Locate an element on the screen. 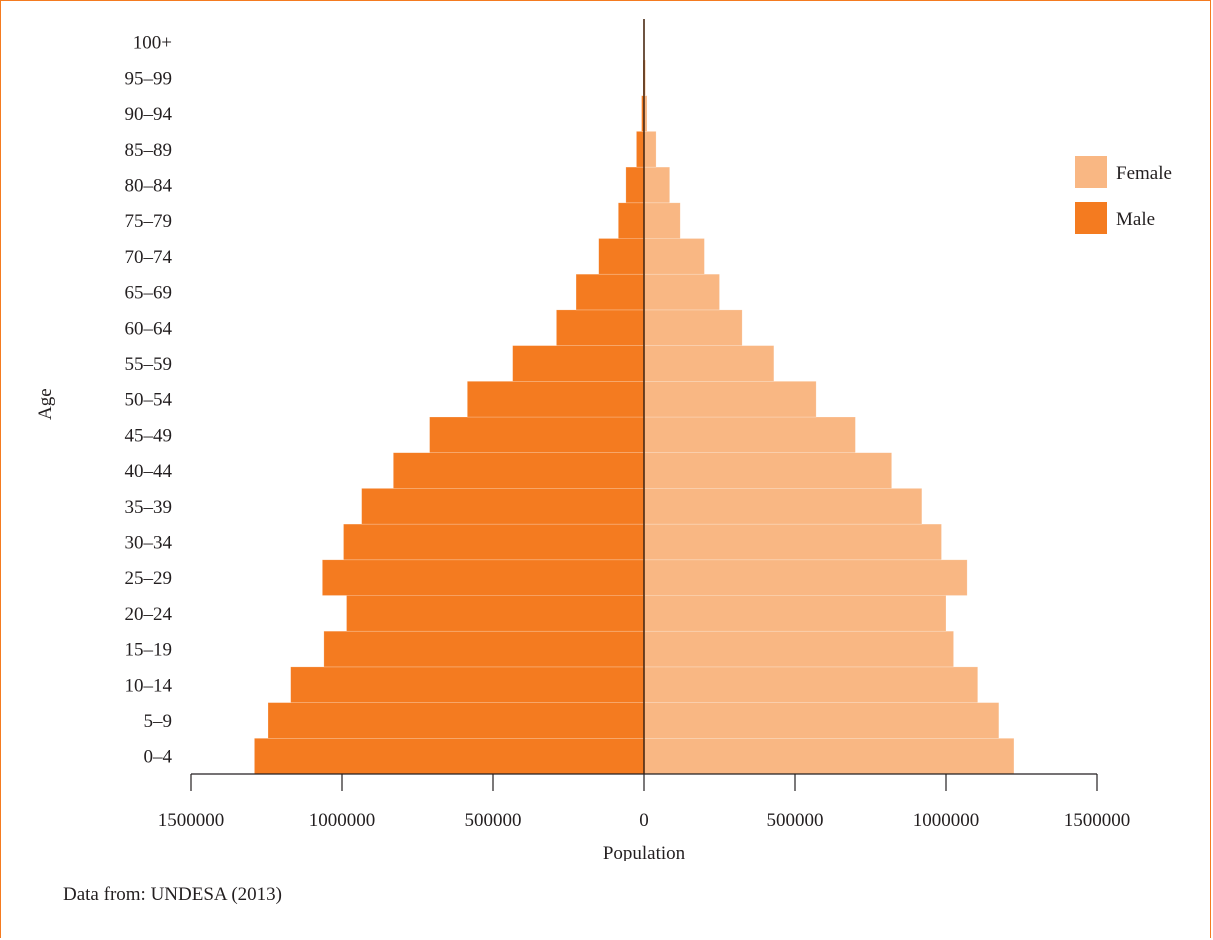 This screenshot has height=940, width=1213. y-tick-label: 40–44 is located at coordinates (149, 471).